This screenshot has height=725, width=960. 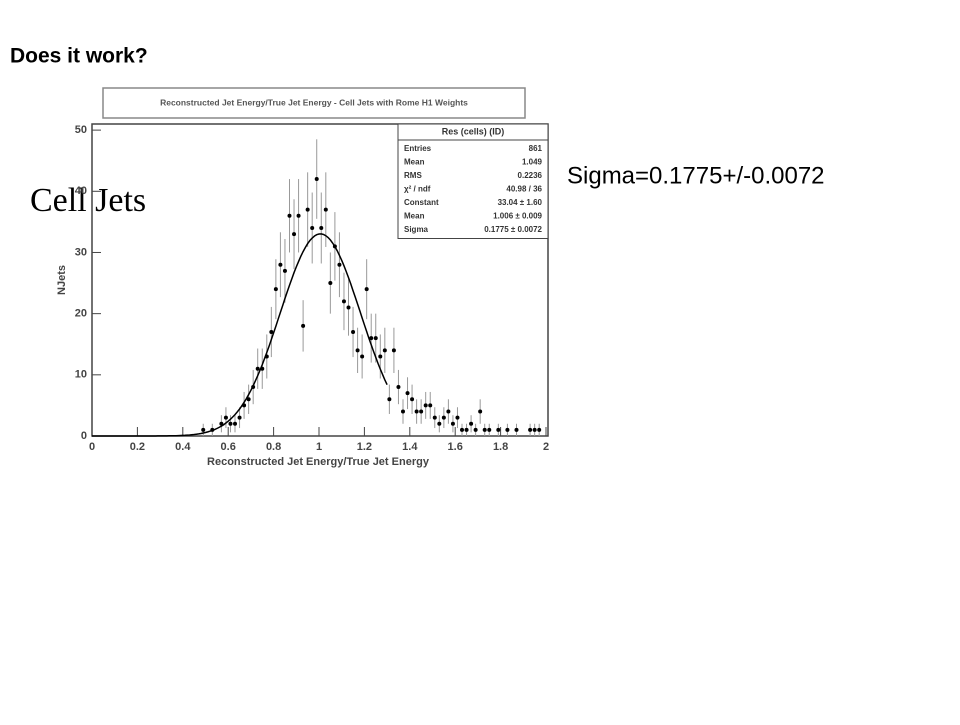 What do you see at coordinates (696, 175) in the screenshot?
I see `sigma-note: Sigma=0.1775+/-0.0072` at bounding box center [696, 175].